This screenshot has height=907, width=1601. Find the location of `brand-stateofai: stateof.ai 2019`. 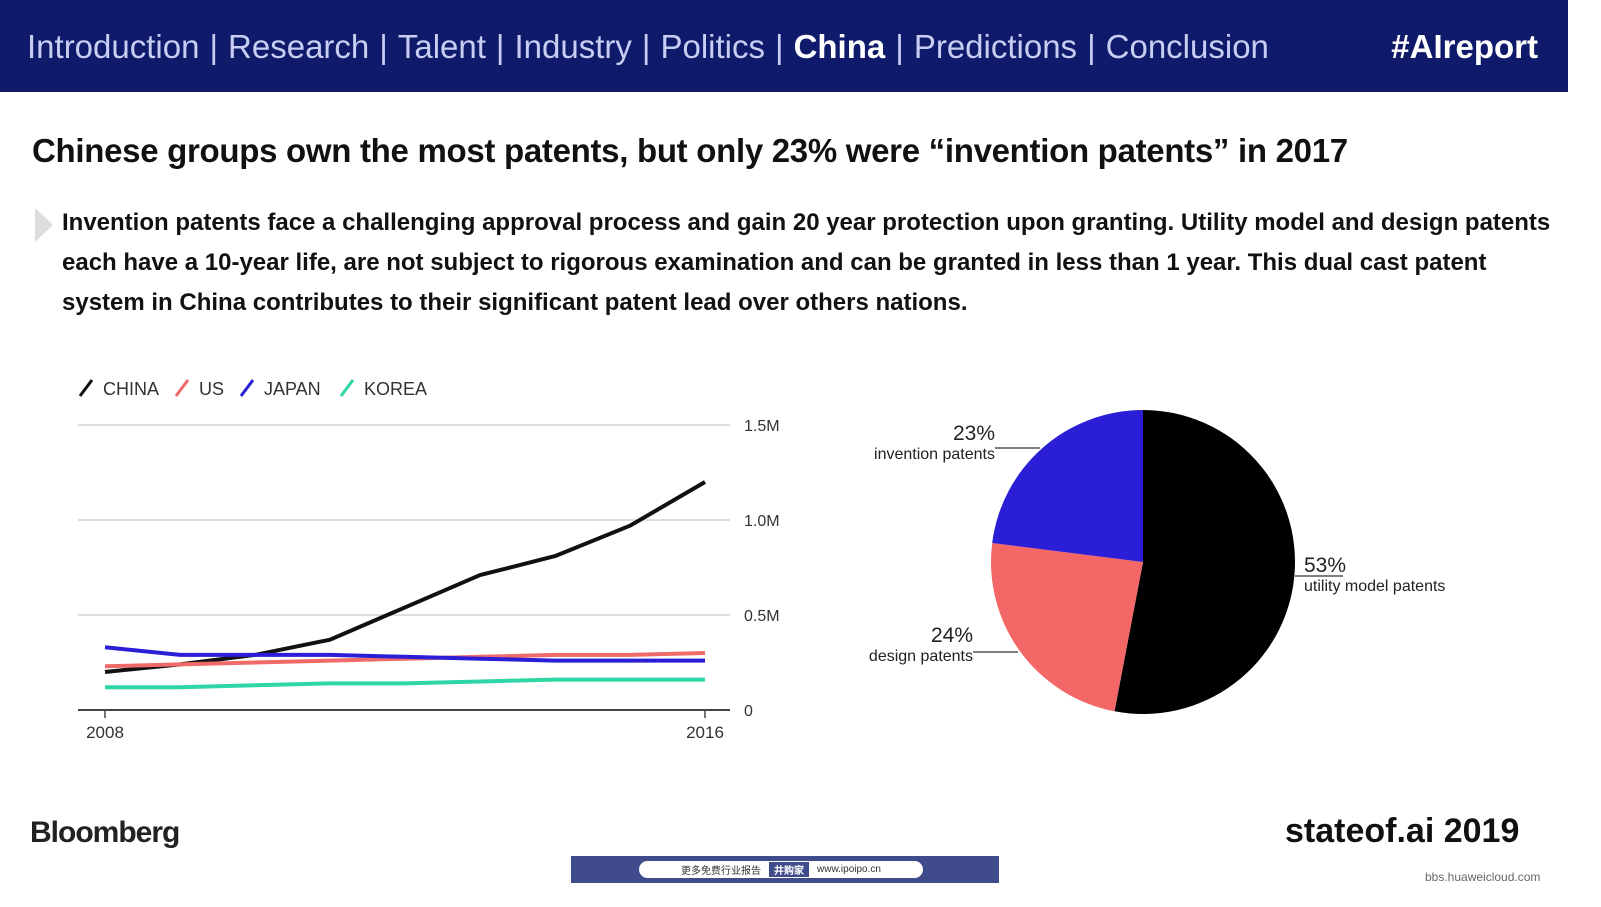

brand-stateofai: stateof.ai 2019 is located at coordinates (1402, 831).